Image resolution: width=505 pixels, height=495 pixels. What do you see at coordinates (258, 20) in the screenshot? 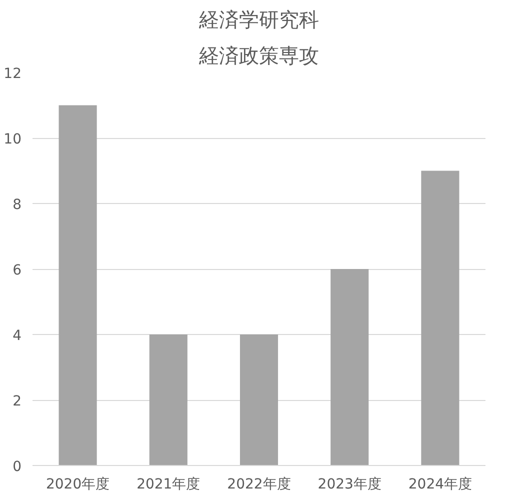
I see `chart-title: 経済学研究科` at bounding box center [258, 20].